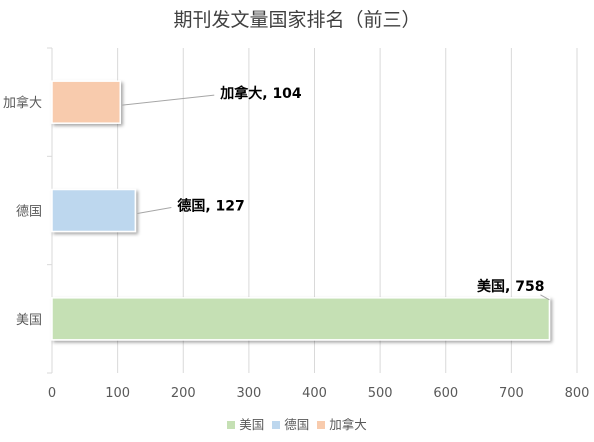  I want to click on legend-label: 德国, so click(297, 424).